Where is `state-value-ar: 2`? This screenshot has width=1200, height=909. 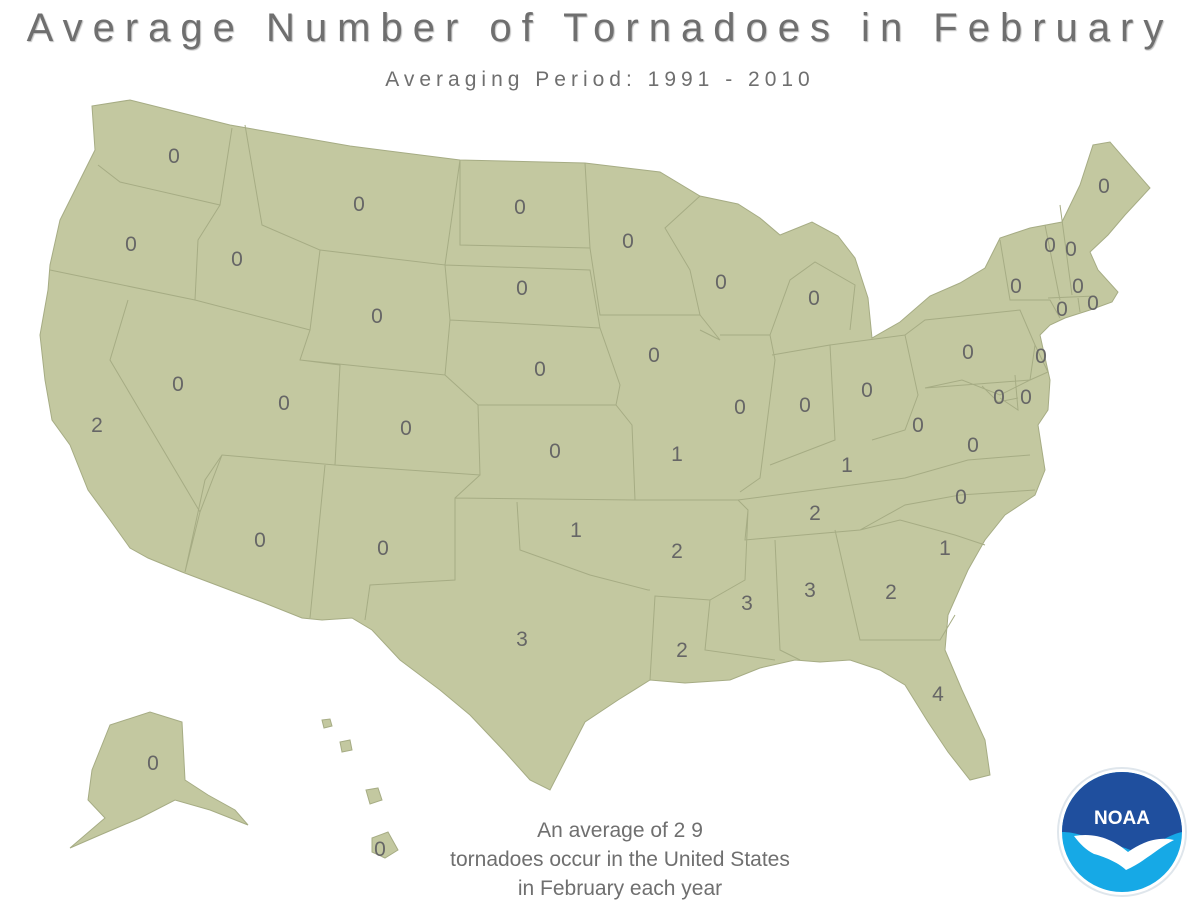 state-value-ar: 2 is located at coordinates (677, 551).